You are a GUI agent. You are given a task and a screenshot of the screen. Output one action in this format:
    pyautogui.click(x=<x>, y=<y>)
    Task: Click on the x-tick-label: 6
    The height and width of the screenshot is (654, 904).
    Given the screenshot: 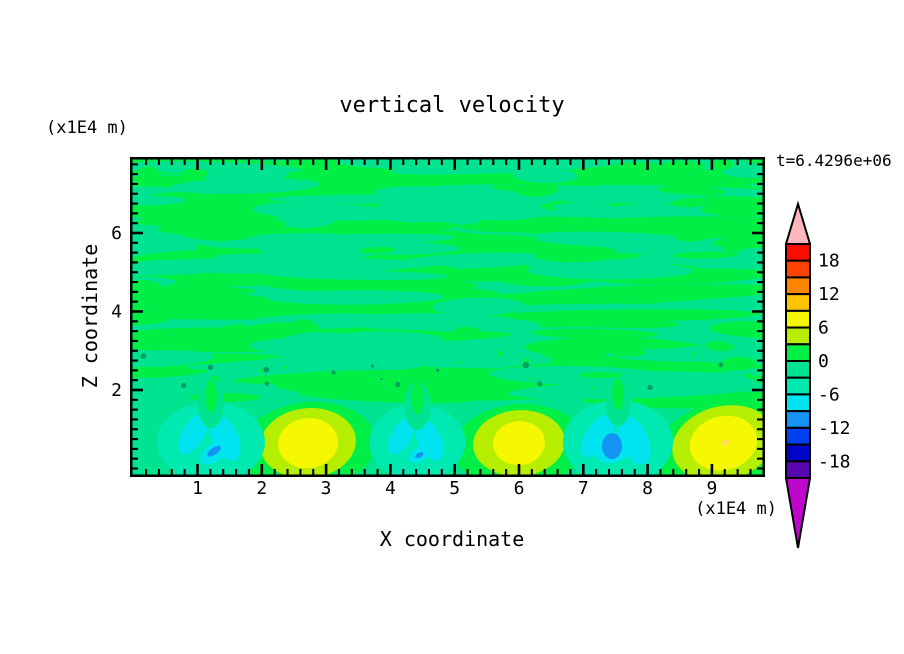 What is the action you would take?
    pyautogui.click(x=519, y=488)
    